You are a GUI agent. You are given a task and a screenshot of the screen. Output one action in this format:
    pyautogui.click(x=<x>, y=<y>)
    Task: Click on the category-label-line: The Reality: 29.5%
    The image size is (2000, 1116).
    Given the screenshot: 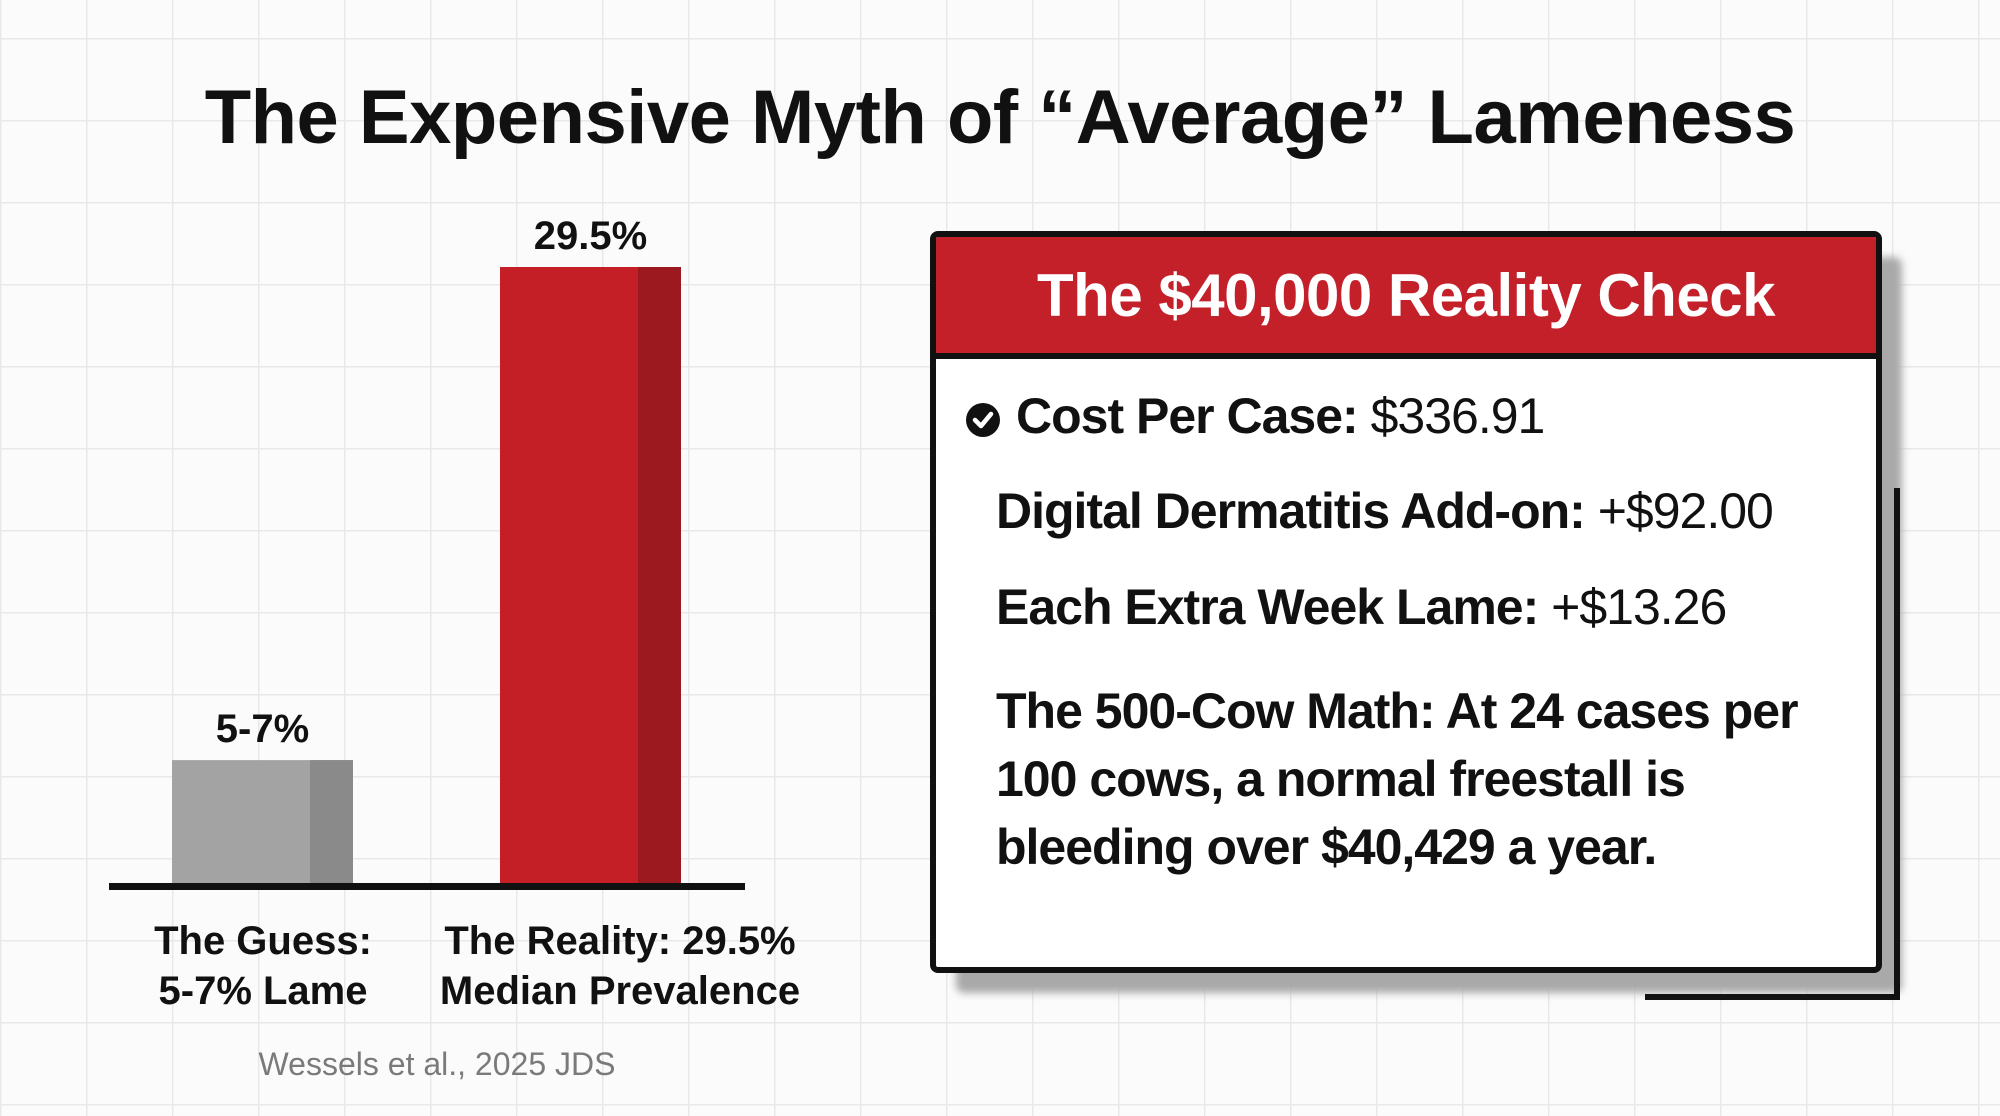 What is the action you would take?
    pyautogui.click(x=620, y=941)
    